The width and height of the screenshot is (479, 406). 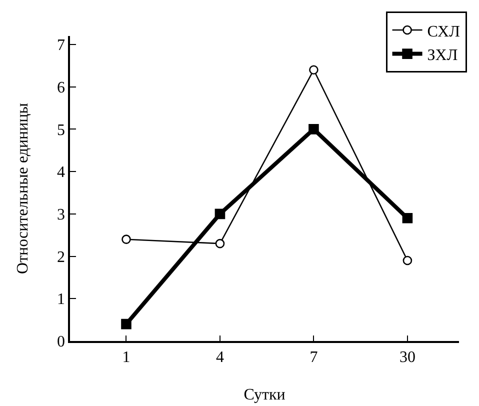 I want to click on x-tick-label: 7, so click(x=314, y=357).